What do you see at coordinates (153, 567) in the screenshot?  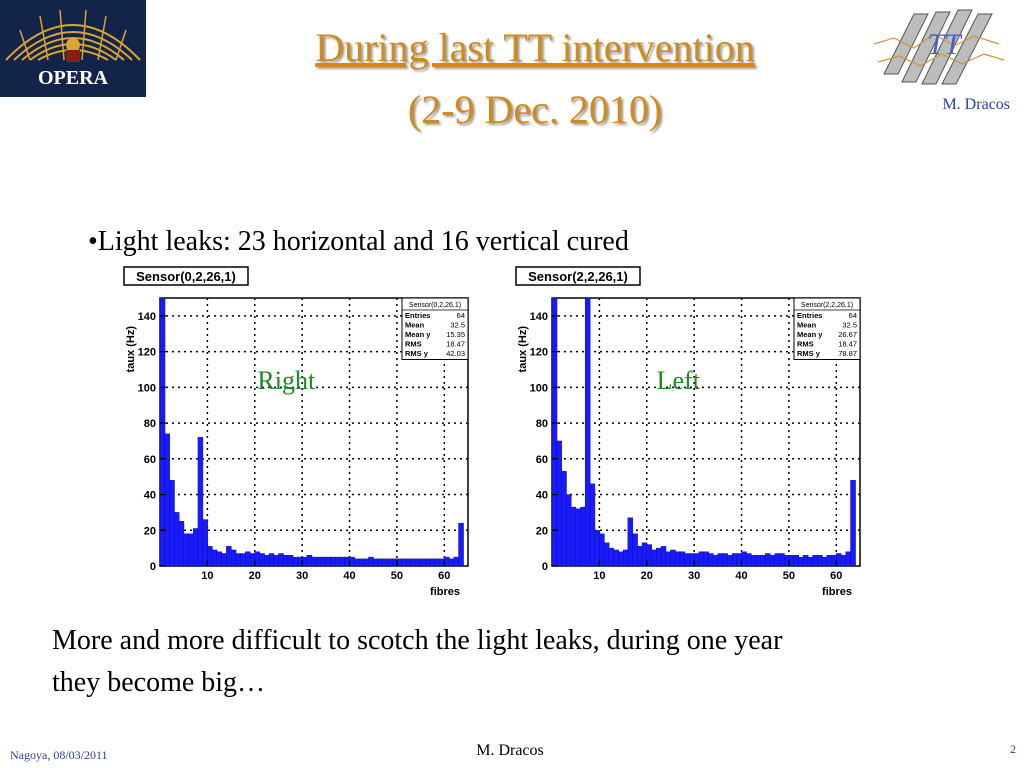 I see `y-tick-label: 0` at bounding box center [153, 567].